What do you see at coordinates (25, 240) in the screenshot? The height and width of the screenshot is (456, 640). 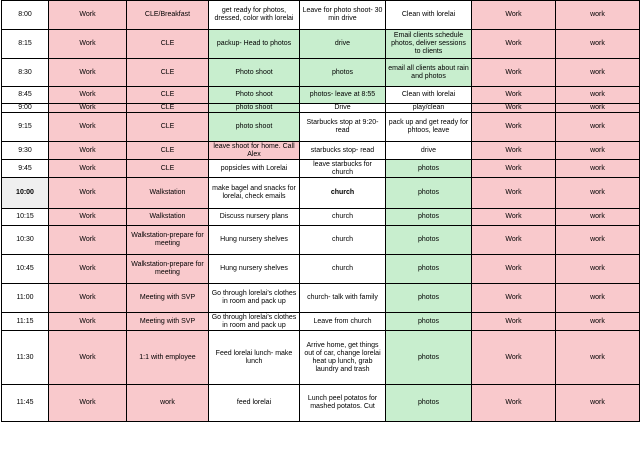 I see `time-cell: 10:30` at bounding box center [25, 240].